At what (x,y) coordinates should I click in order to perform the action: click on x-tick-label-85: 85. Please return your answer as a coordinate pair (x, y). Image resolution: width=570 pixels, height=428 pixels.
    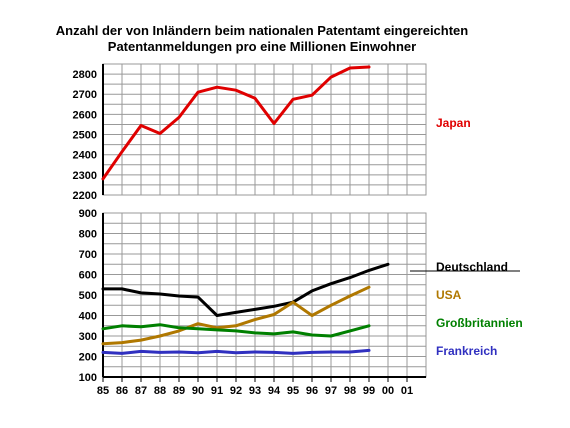
    Looking at the image, I should click on (103, 391).